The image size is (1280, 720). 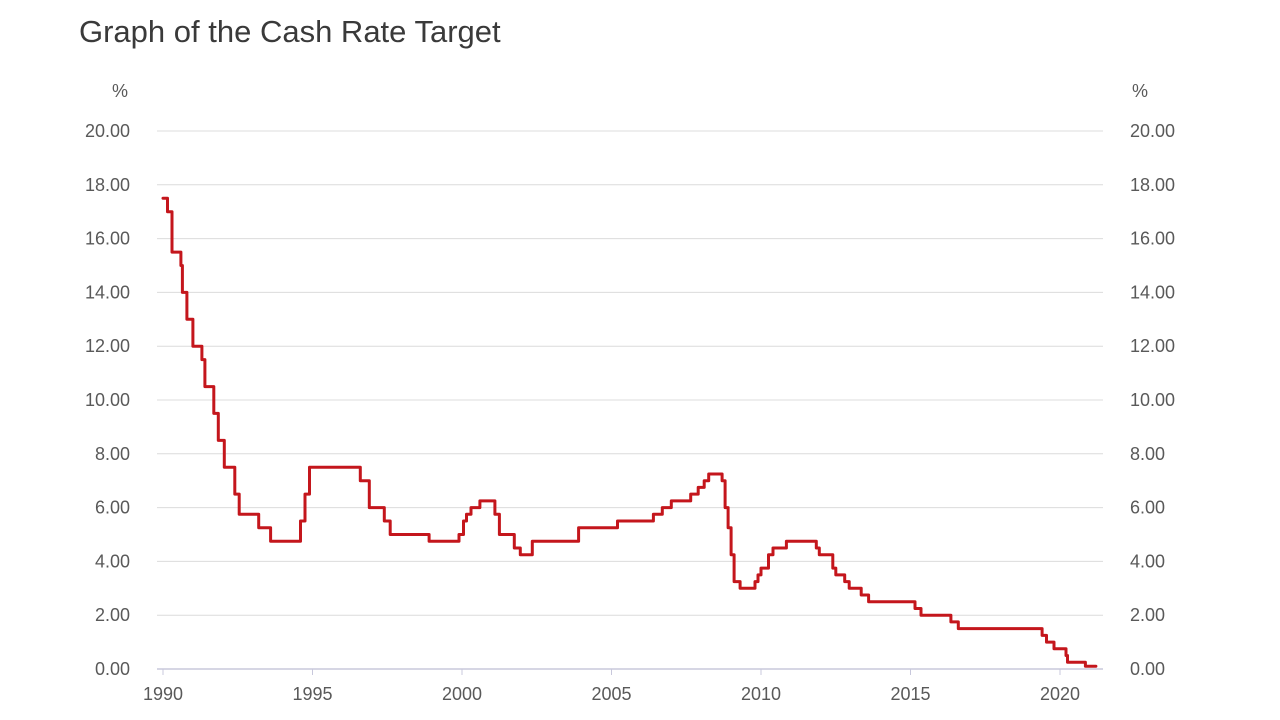 What do you see at coordinates (1140, 91) in the screenshot?
I see `y-unit-right: %` at bounding box center [1140, 91].